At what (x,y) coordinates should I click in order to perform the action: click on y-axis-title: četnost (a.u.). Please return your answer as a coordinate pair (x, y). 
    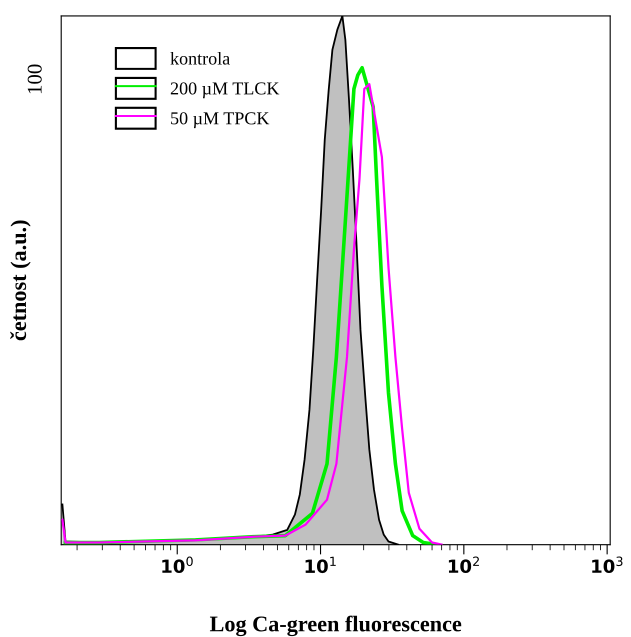
    Looking at the image, I should click on (20, 280).